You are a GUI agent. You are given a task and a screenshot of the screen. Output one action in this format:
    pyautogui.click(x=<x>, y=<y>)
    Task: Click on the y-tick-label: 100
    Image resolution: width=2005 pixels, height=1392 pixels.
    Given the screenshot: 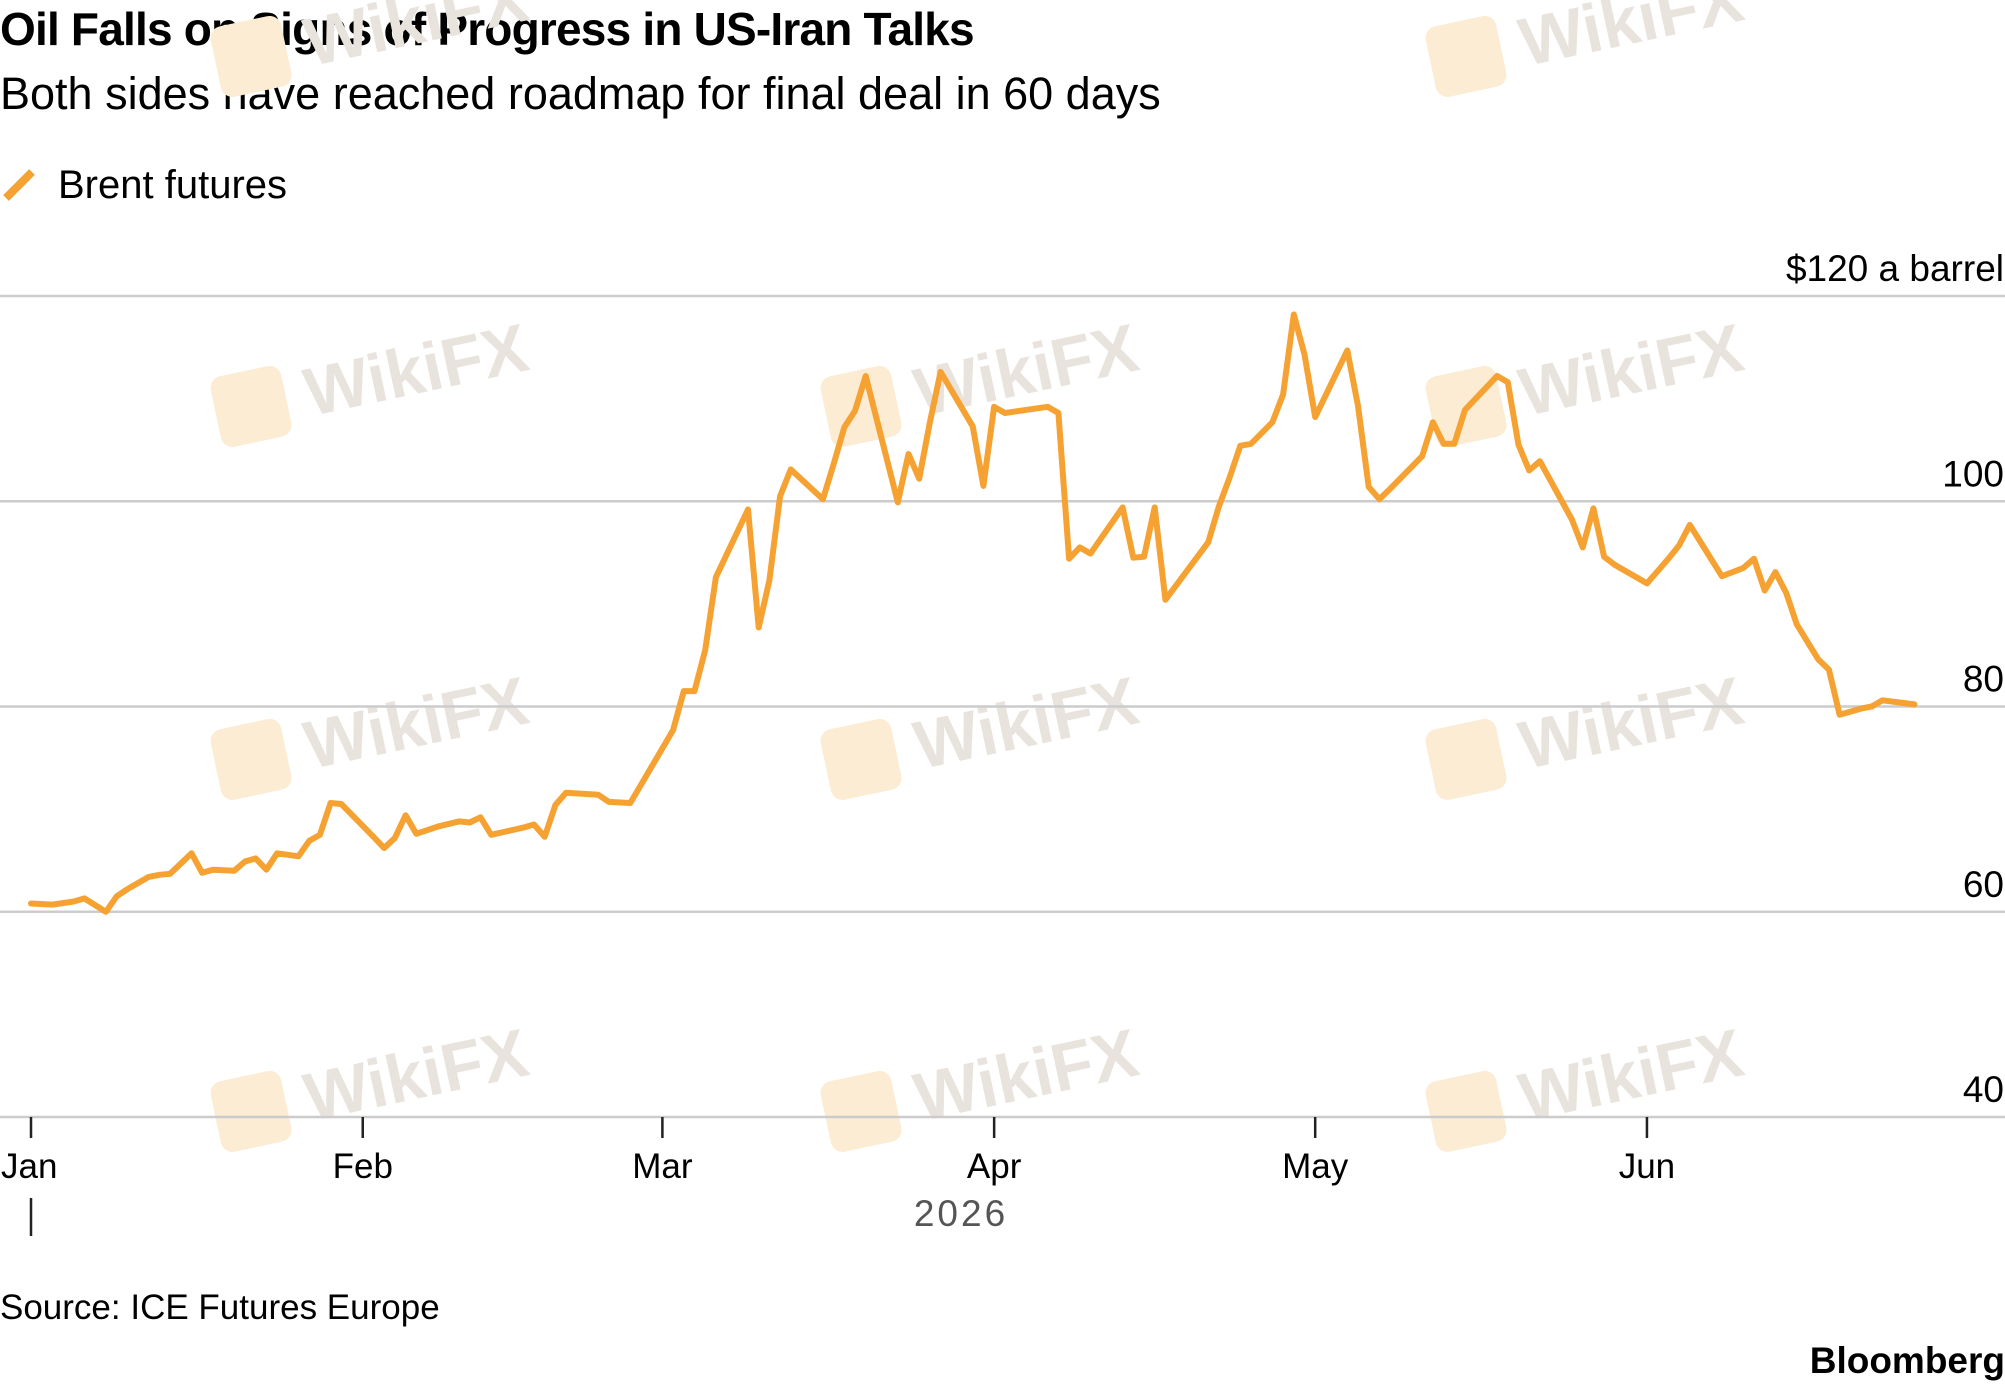 What is the action you would take?
    pyautogui.click(x=1973, y=473)
    